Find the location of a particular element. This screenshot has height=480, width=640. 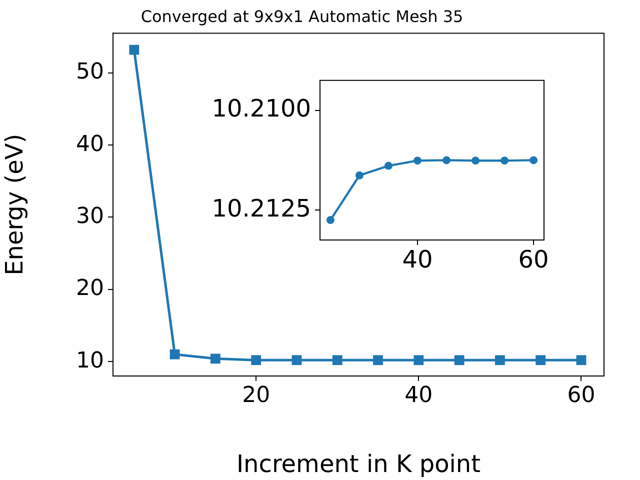

y-tick-label: 10.2125 is located at coordinates (261, 208).